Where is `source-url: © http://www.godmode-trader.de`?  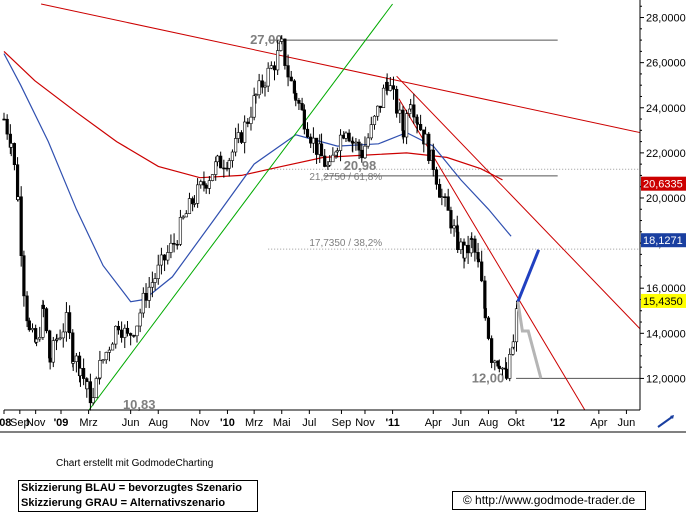 source-url: © http://www.godmode-trader.de is located at coordinates (549, 500).